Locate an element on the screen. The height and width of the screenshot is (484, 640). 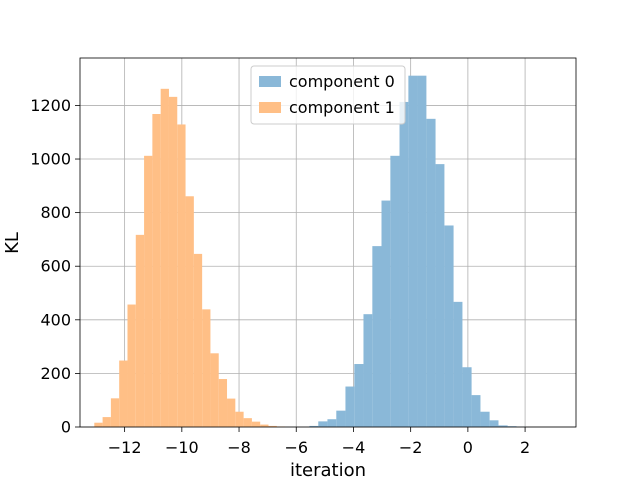
y-tick-label: 1000 is located at coordinates (50, 159).